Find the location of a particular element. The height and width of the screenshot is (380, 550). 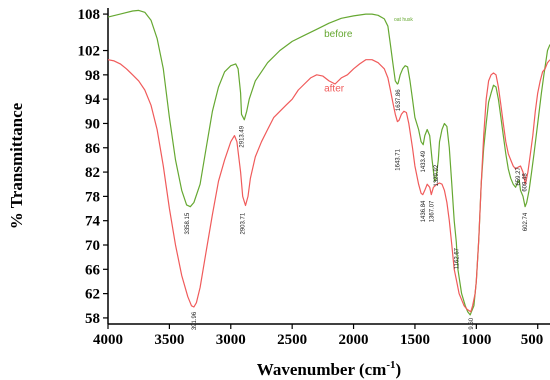

series-label-after: after is located at coordinates (334, 88).